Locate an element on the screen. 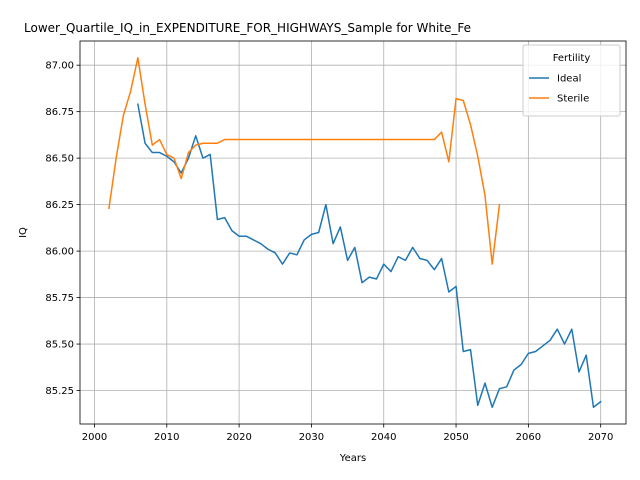  x-tick-label: 2010 is located at coordinates (166, 437).